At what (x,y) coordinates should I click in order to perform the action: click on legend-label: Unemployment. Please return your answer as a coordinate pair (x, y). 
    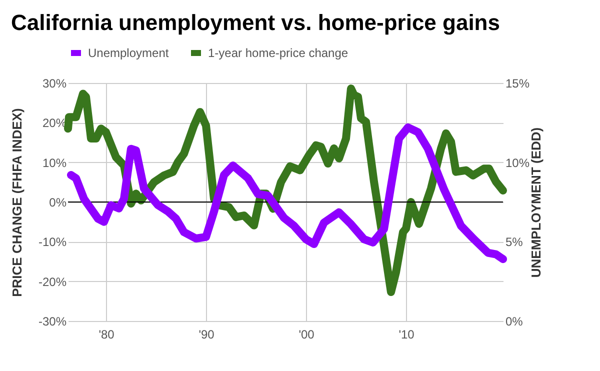
    Looking at the image, I should click on (129, 53).